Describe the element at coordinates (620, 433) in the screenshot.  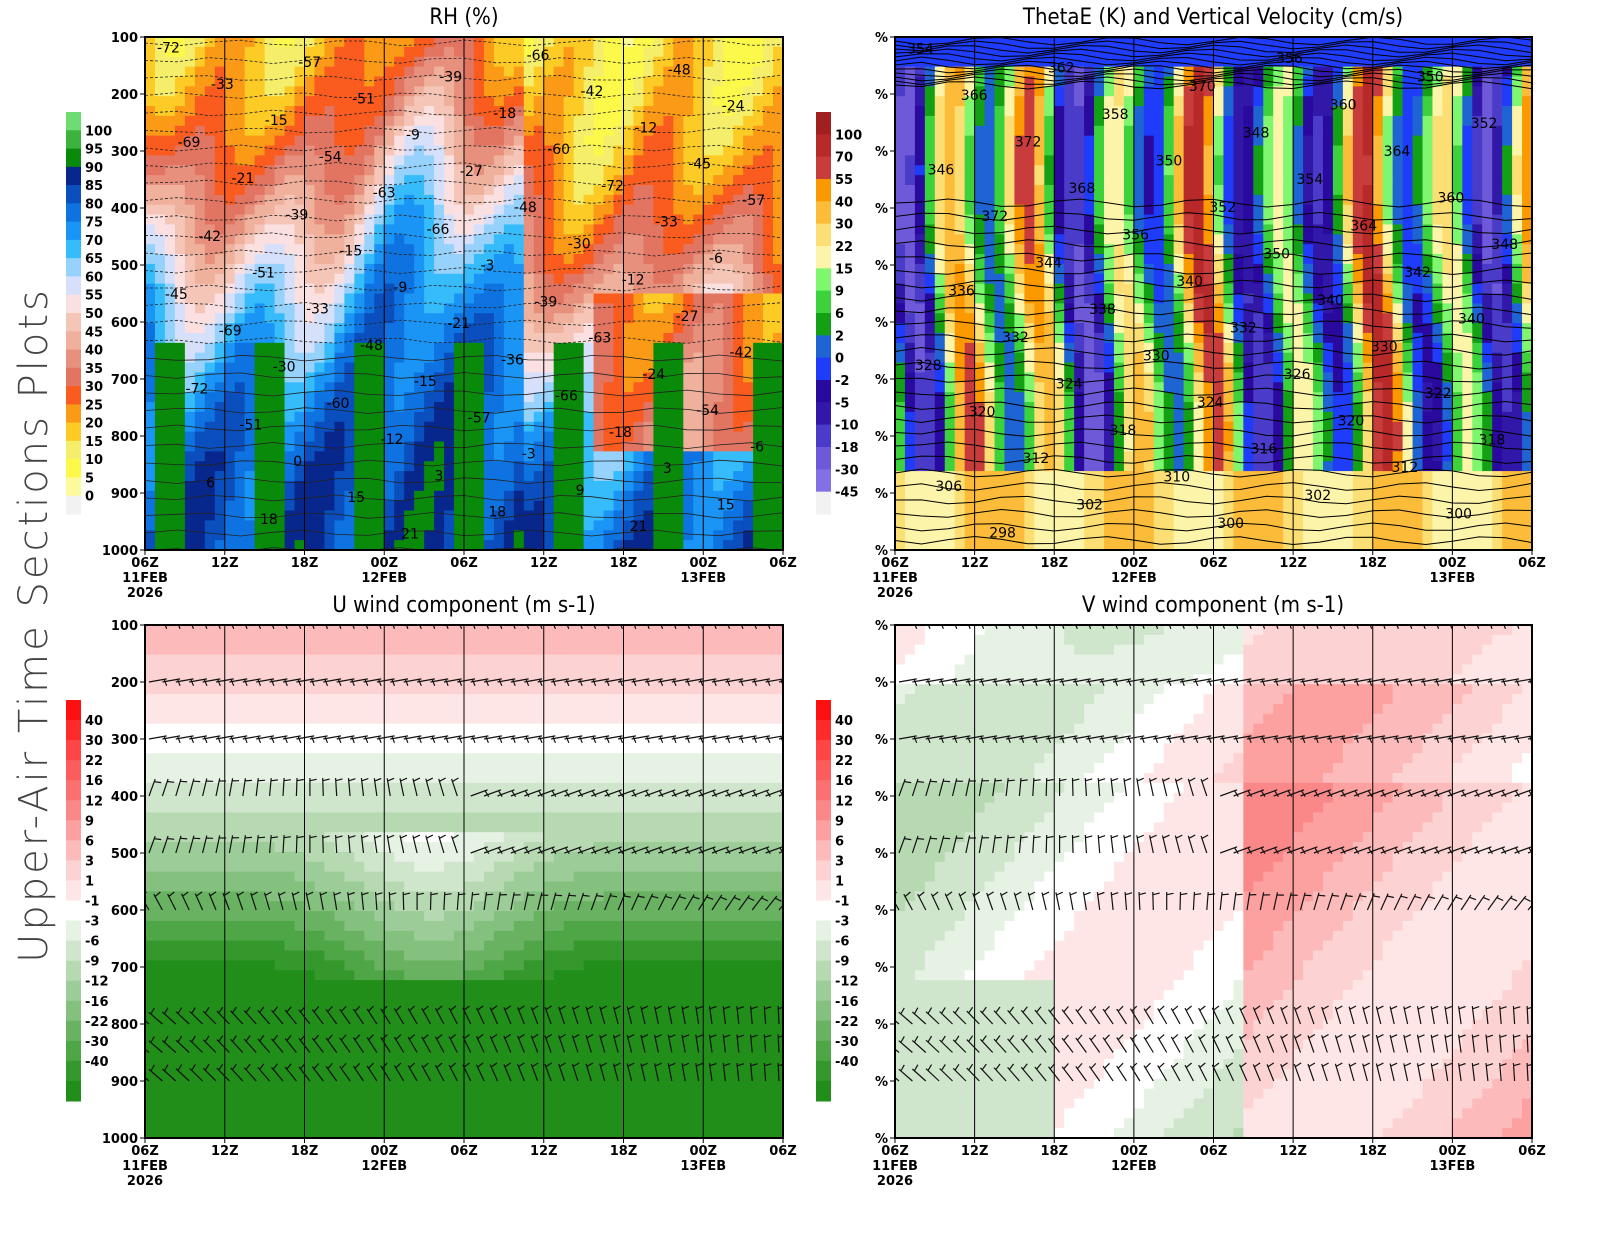
I see `contour-label: -18` at that location.